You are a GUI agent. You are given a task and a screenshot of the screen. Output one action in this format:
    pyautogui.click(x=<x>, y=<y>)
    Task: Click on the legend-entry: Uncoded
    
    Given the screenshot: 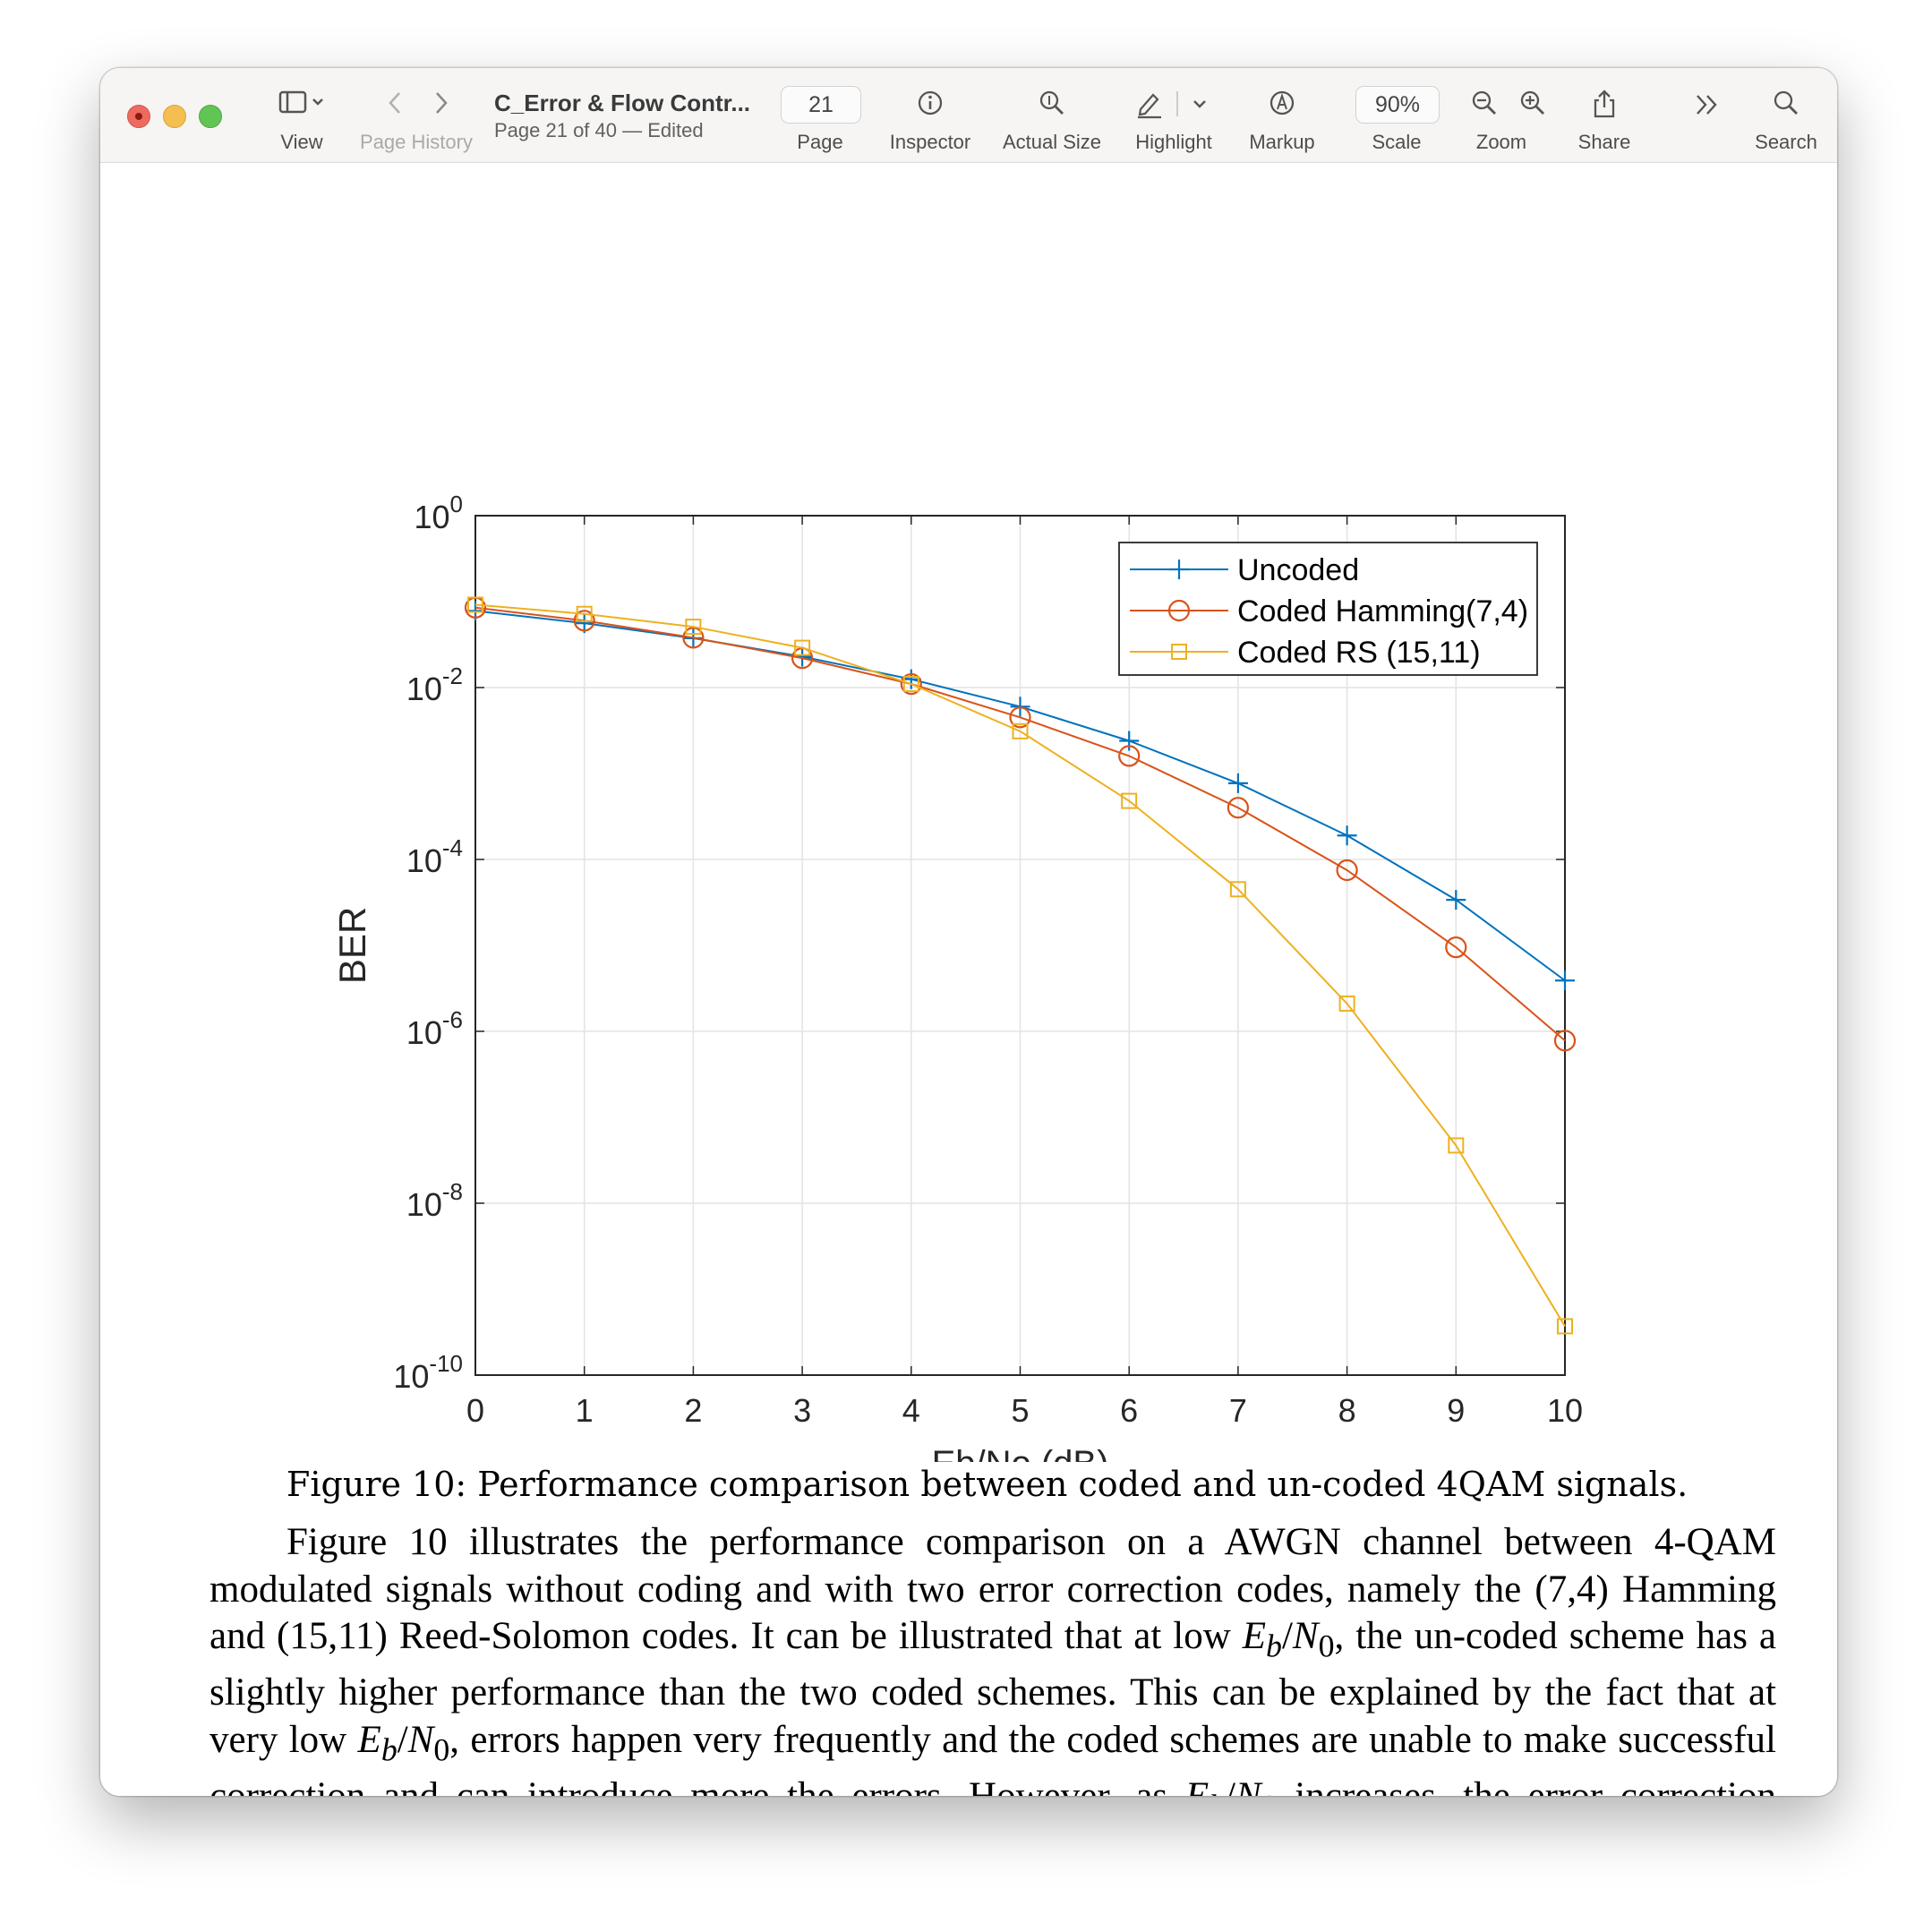 What is the action you would take?
    pyautogui.click(x=1244, y=570)
    